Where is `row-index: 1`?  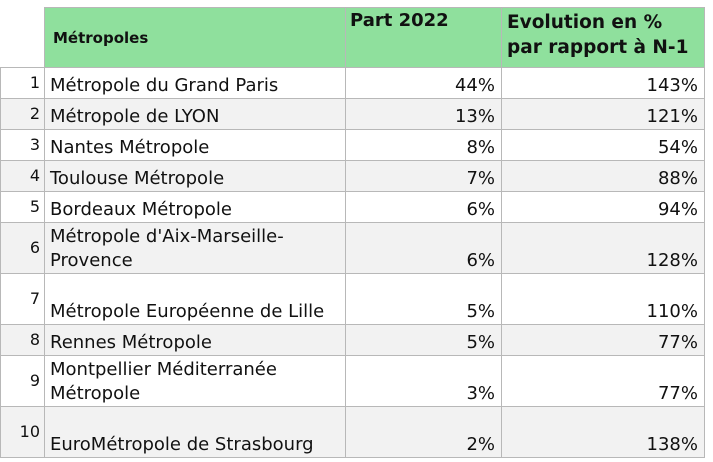 row-index: 1 is located at coordinates (22, 83).